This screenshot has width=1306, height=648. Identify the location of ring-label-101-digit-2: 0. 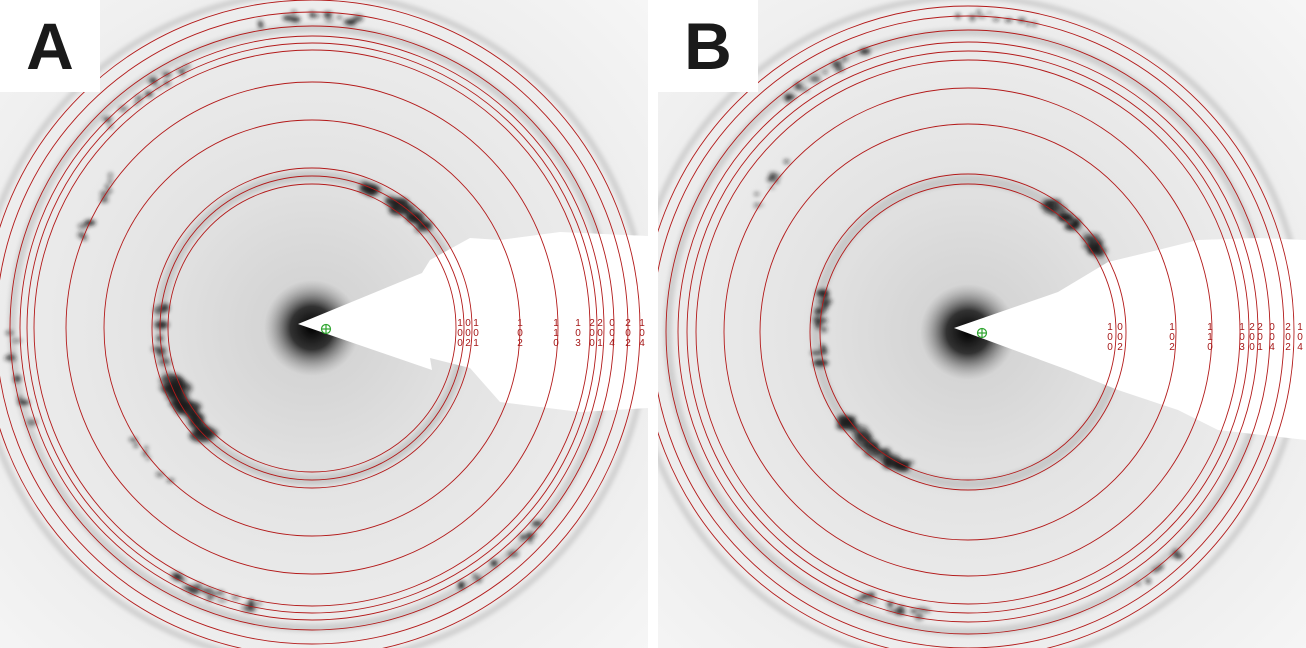
(476, 333).